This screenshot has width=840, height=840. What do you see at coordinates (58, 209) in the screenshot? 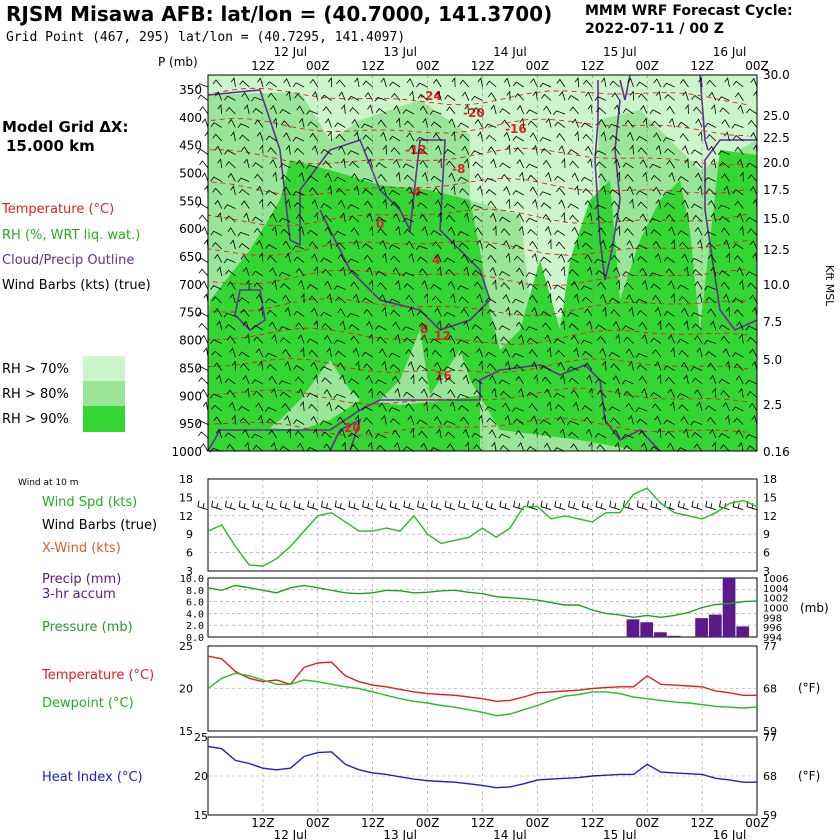
I see `legend-temperature: Temperature (°C)` at bounding box center [58, 209].